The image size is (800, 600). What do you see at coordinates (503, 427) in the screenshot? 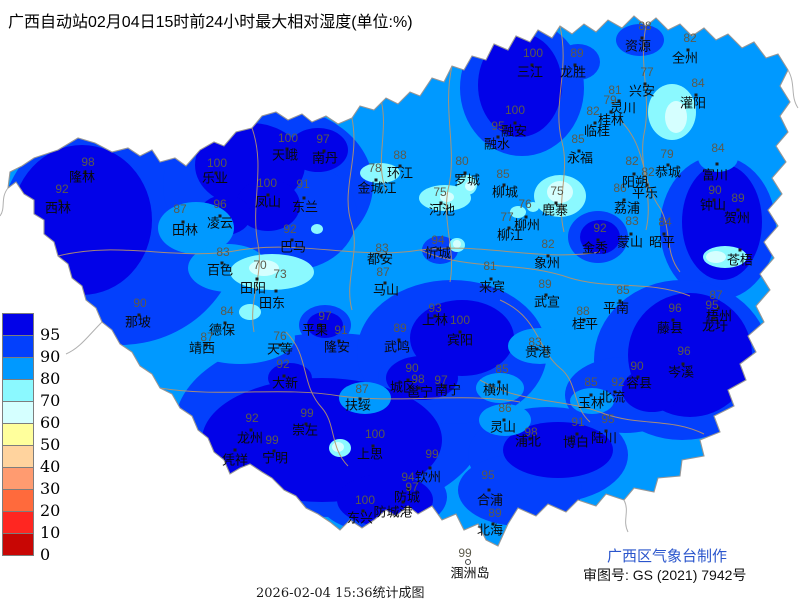
I see `station-label: 灵山` at bounding box center [503, 427].